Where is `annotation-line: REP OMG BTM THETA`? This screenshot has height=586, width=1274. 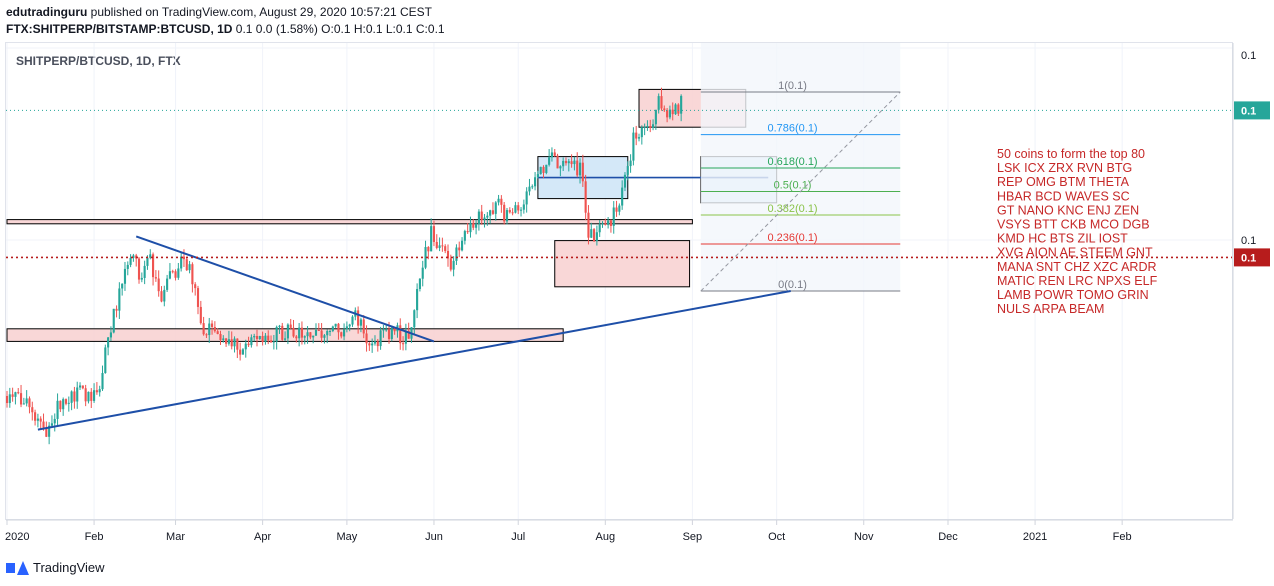 annotation-line: REP OMG BTM THETA is located at coordinates (1063, 182).